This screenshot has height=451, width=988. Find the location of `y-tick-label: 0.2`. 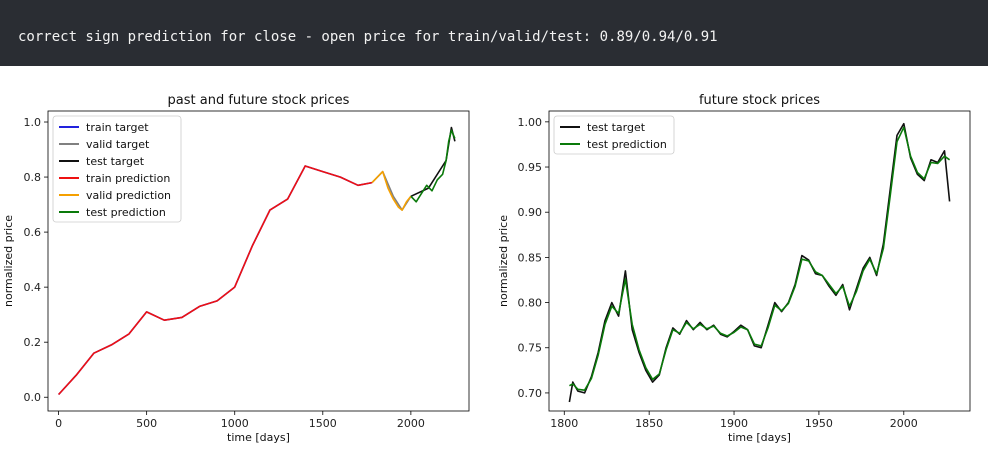

y-tick-label: 0.2 is located at coordinates (33, 342).